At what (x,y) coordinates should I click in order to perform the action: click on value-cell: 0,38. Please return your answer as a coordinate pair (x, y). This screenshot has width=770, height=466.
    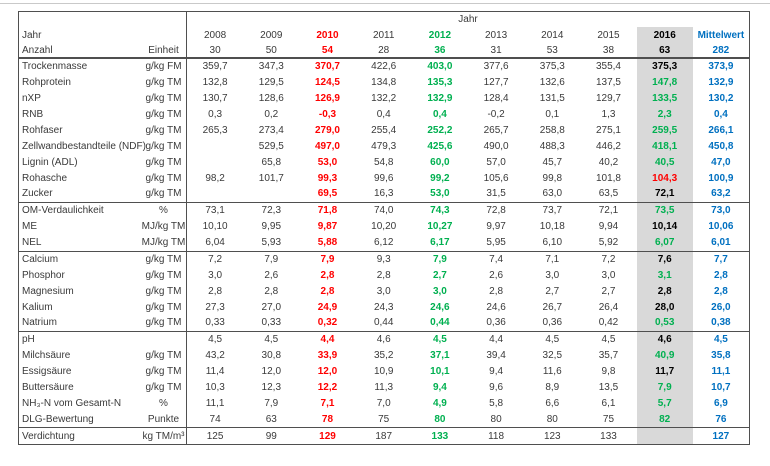
    Looking at the image, I should click on (721, 323).